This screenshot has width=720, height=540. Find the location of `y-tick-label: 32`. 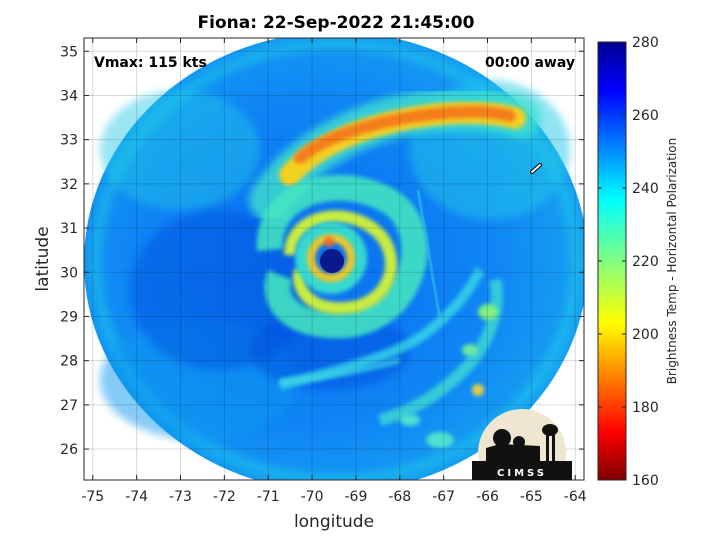

y-tick-label: 32 is located at coordinates (69, 185).